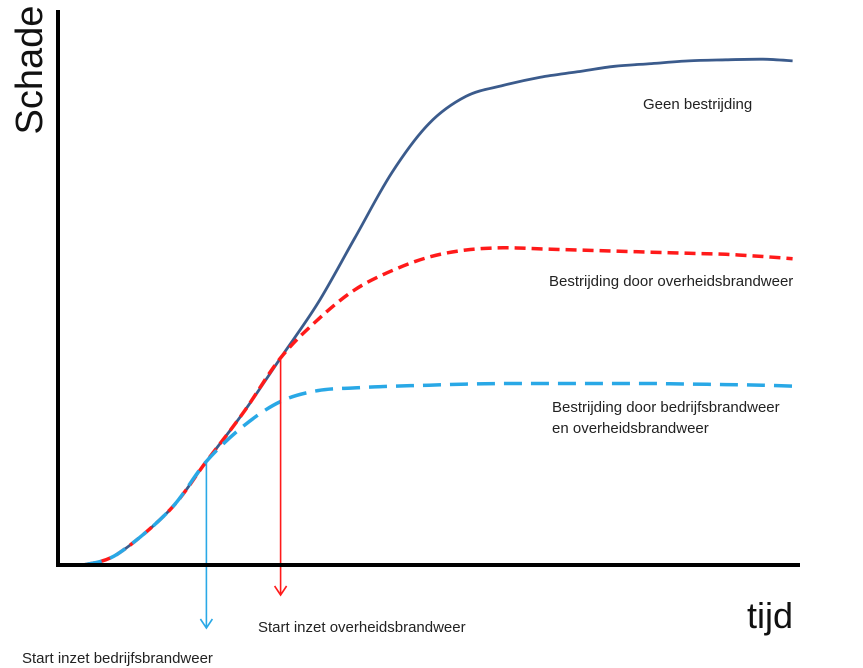 Image resolution: width=863 pixels, height=668 pixels. I want to click on series-label-geen-bestrijding: Geen bestrijding, so click(697, 104).